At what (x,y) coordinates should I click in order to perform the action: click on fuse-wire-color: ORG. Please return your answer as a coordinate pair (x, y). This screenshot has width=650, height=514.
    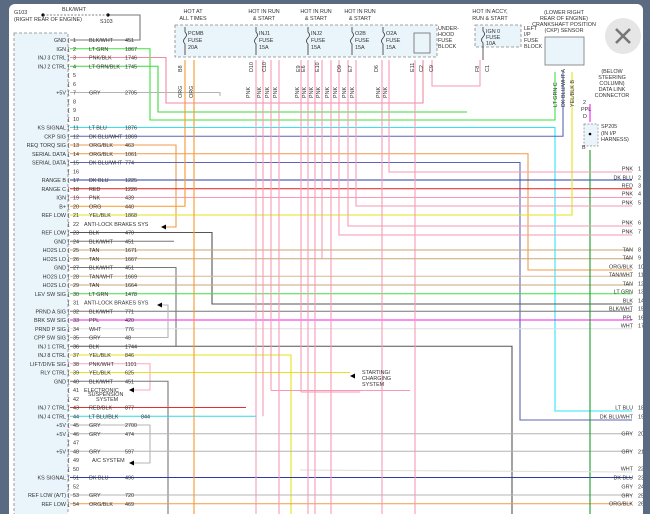
    Looking at the image, I should click on (192, 92).